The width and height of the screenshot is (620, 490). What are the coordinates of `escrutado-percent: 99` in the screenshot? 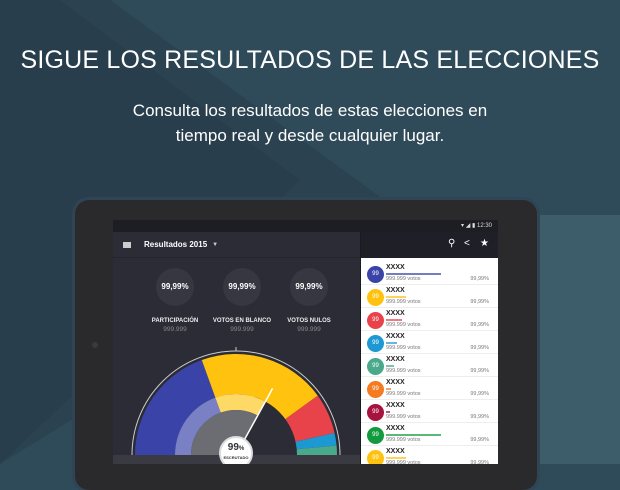 It's located at (233, 447).